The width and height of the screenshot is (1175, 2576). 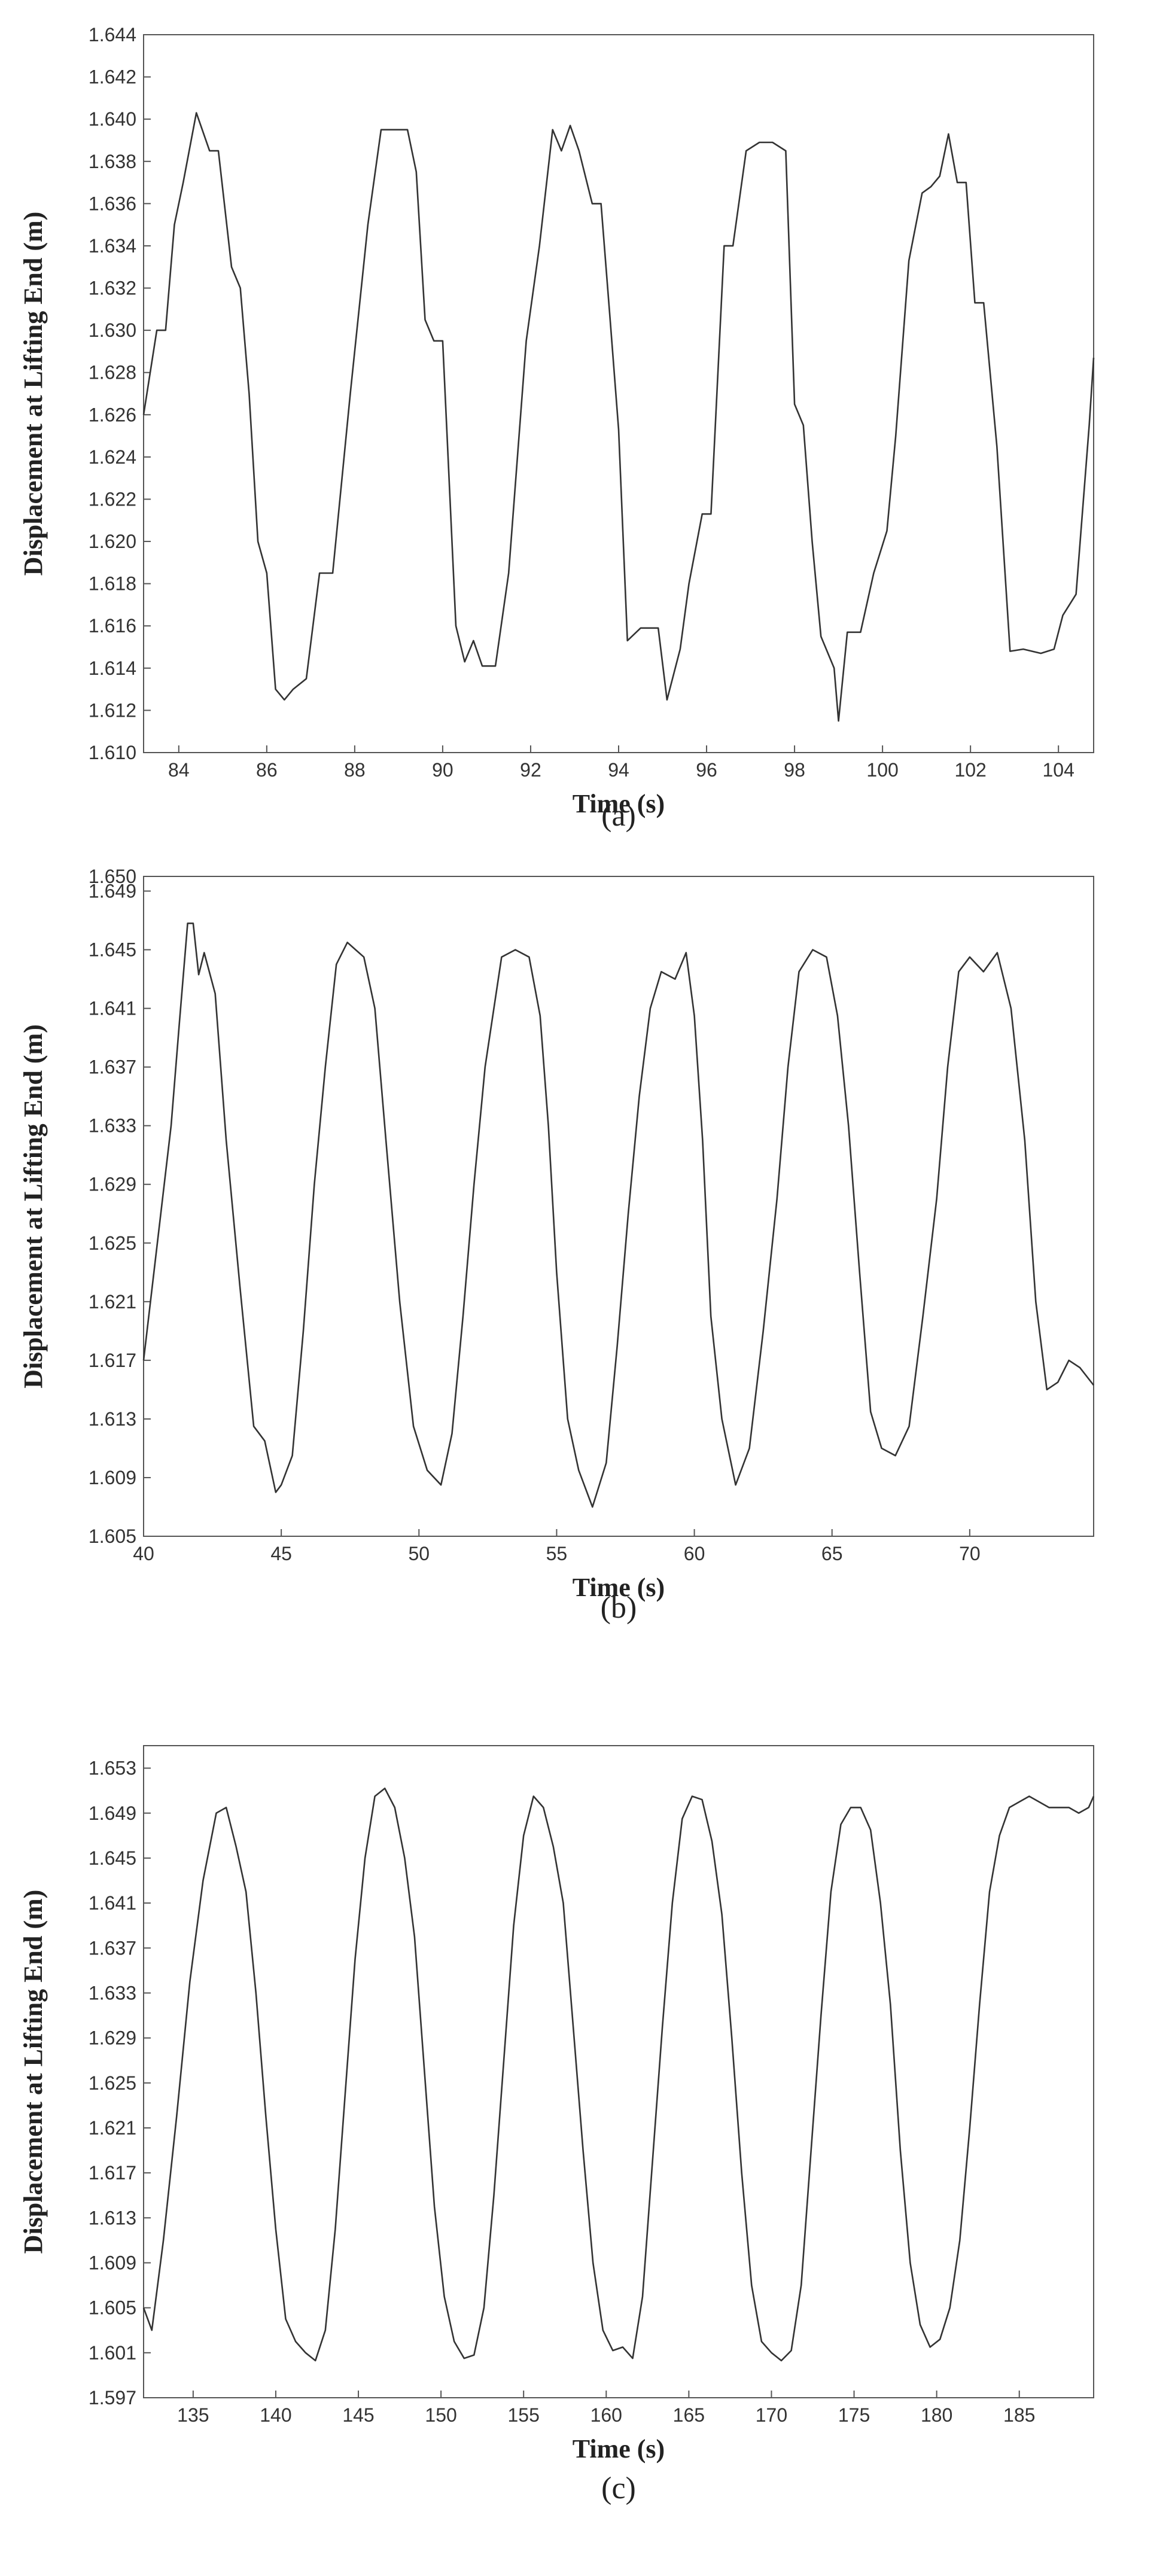 What do you see at coordinates (112, 372) in the screenshot?
I see `y-tick-label: 1.628` at bounding box center [112, 372].